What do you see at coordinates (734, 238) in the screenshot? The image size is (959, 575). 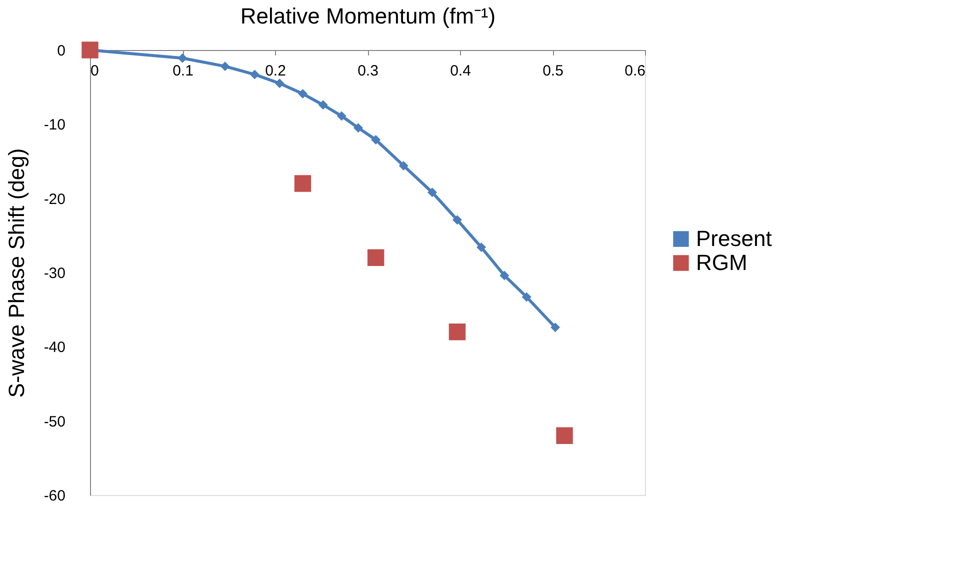 I see `legend-label: Present` at bounding box center [734, 238].